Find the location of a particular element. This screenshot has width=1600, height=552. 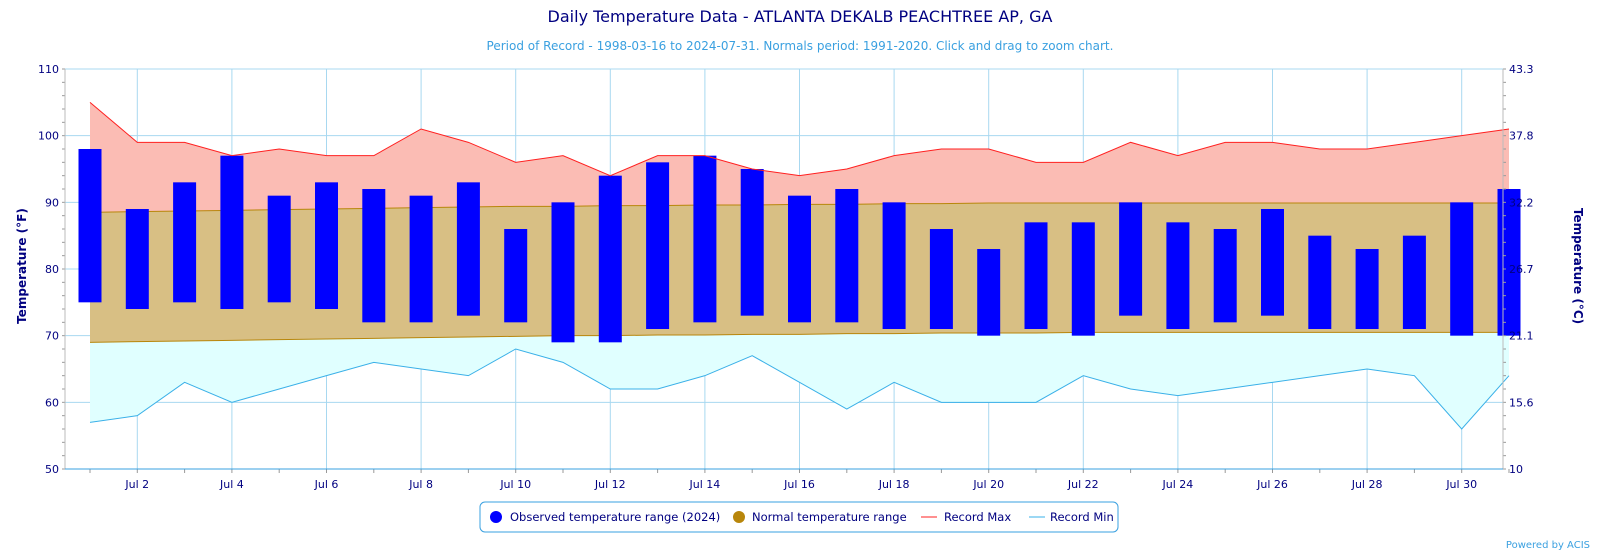

x-tick-label: Jul 8 is located at coordinates (420, 484).